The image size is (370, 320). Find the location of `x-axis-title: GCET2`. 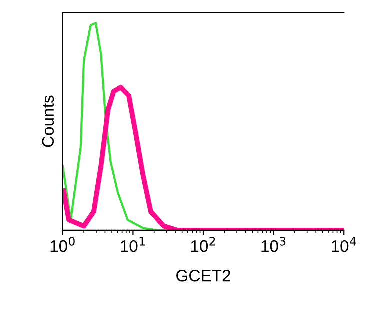

x-axis-title: GCET2 is located at coordinates (203, 276).